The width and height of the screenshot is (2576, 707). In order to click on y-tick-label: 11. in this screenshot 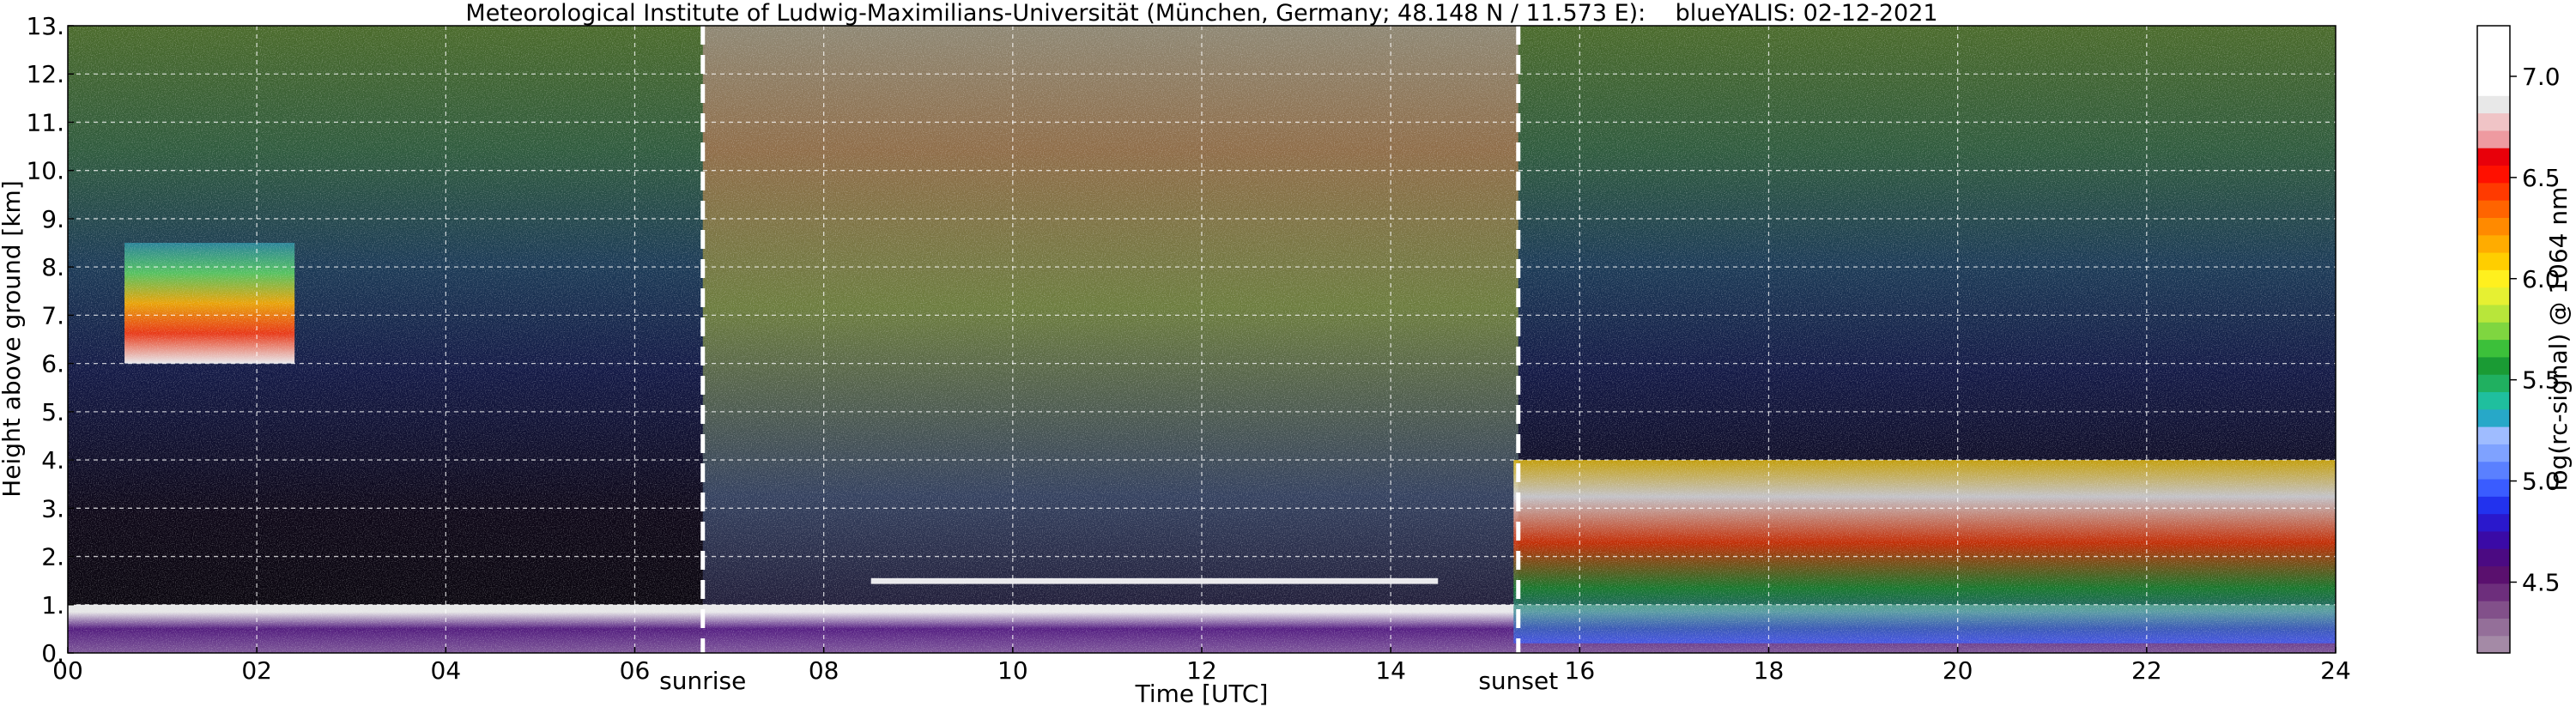, I will do `click(45, 122)`.